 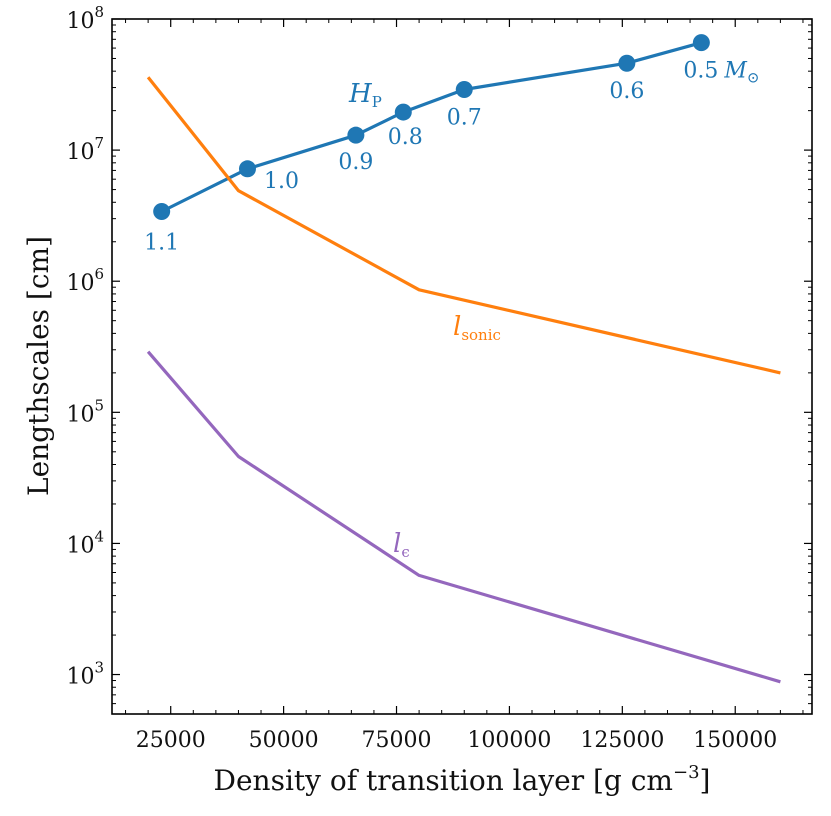 I want to click on series-label-H_P: HP, so click(x=365, y=95).